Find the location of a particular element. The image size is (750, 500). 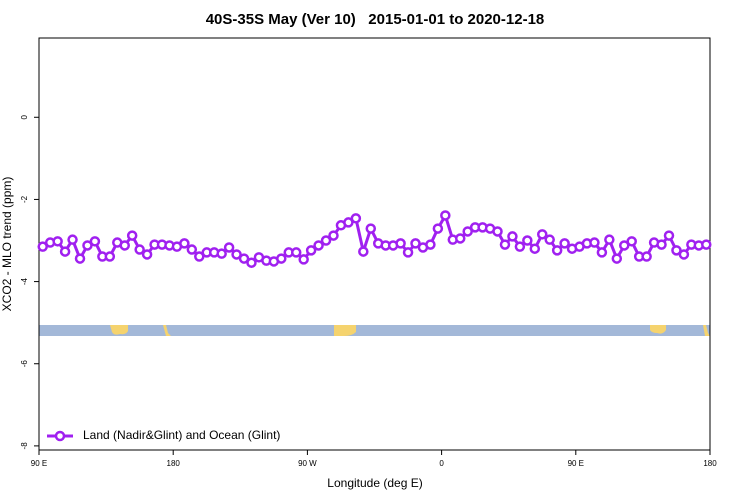

land-ocean-strip is located at coordinates (374, 330).